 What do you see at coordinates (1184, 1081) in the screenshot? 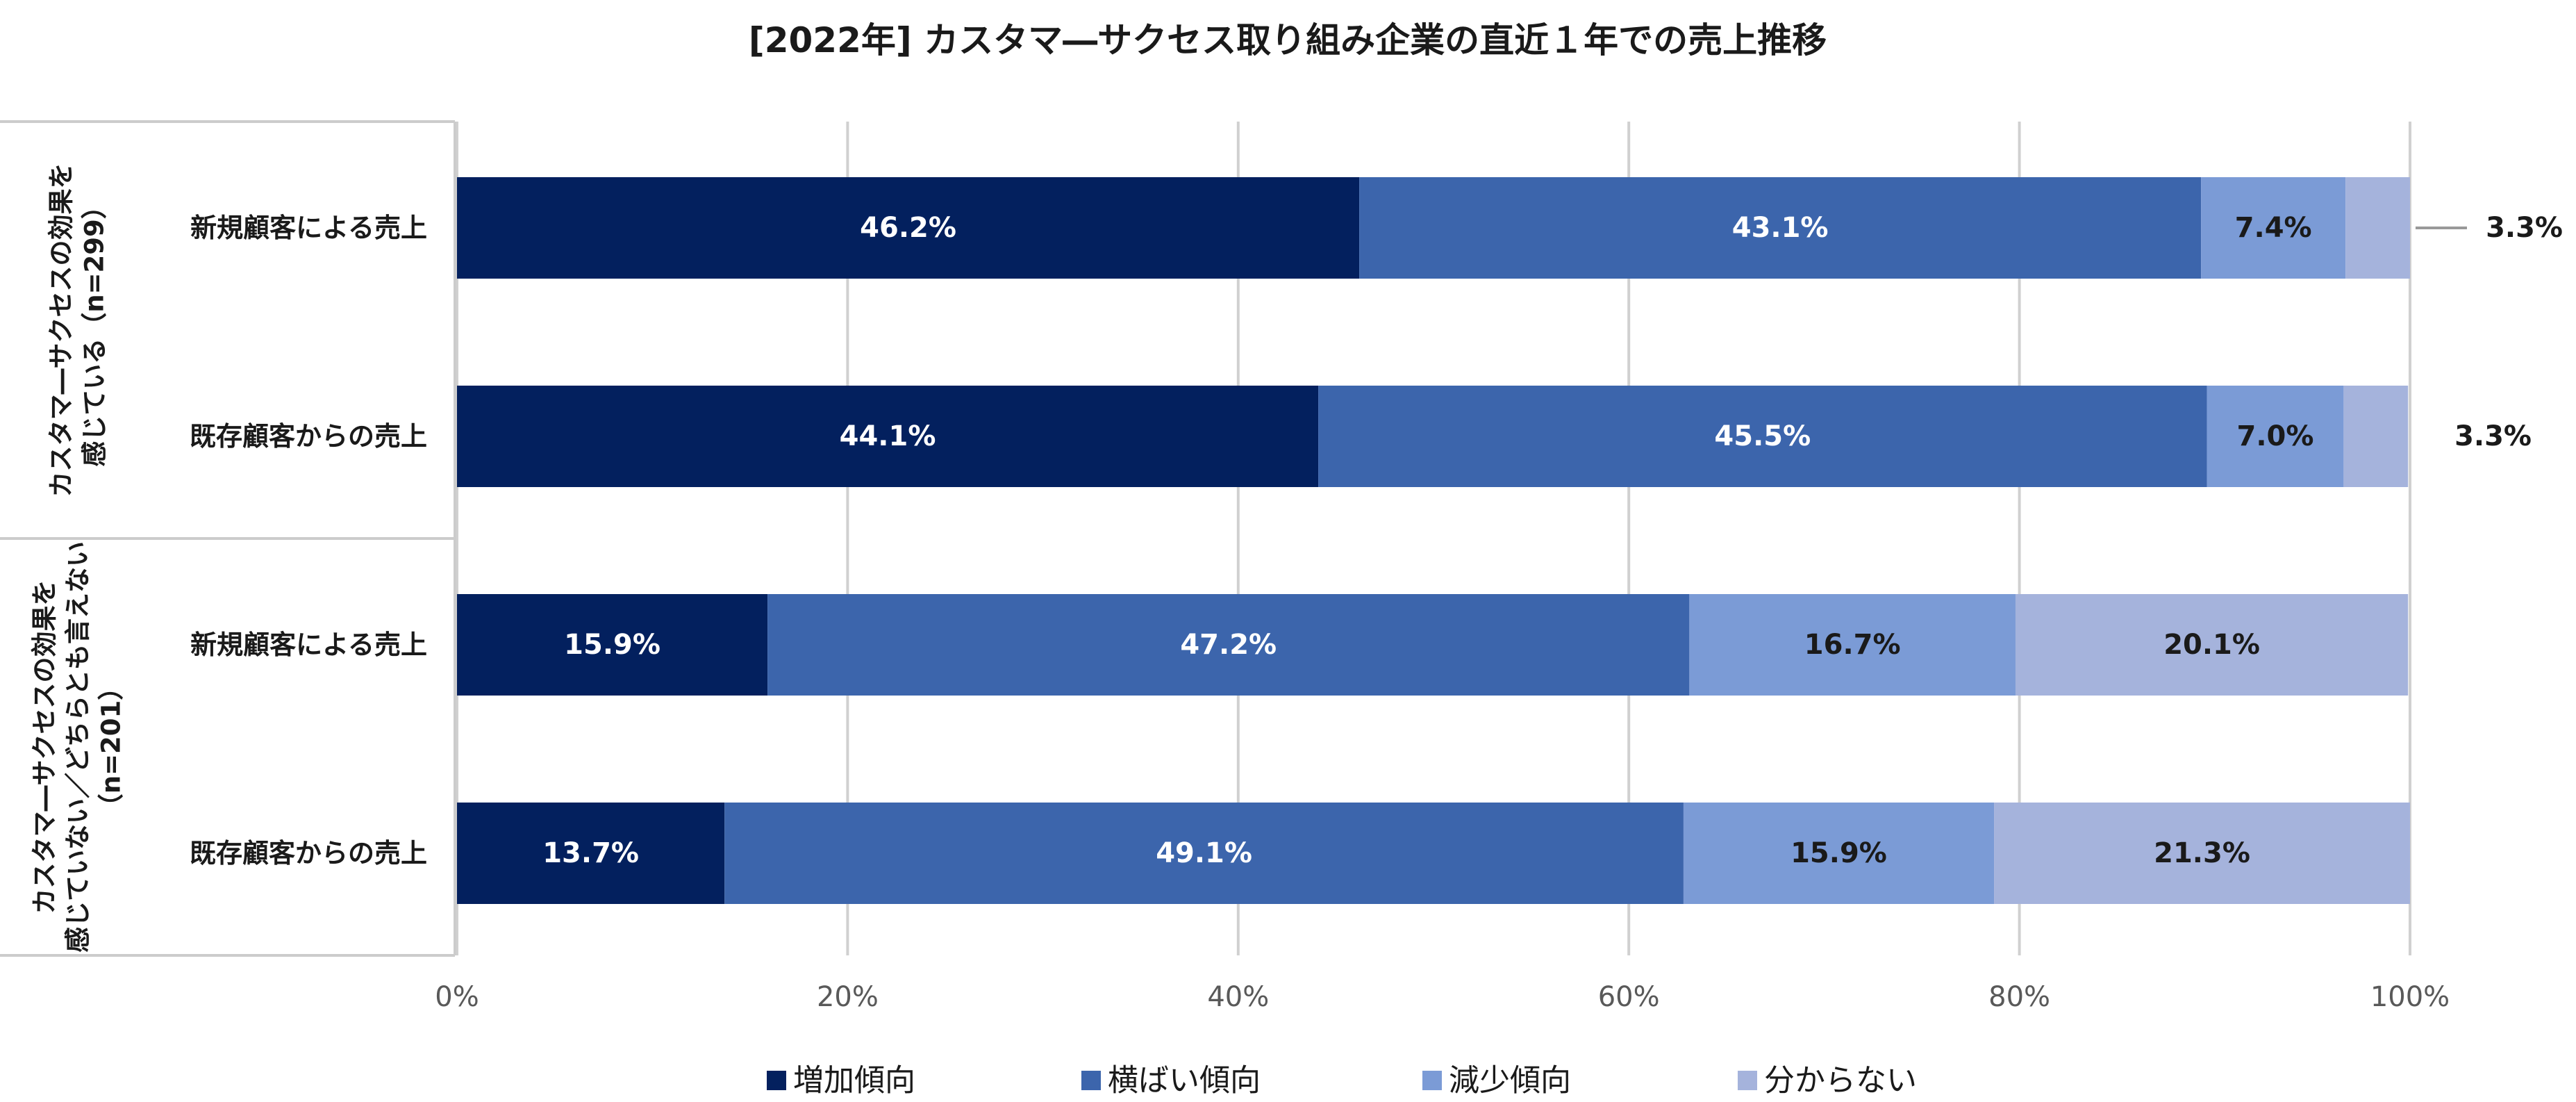
I see `legend-label: 横ばい傾向` at bounding box center [1184, 1081].